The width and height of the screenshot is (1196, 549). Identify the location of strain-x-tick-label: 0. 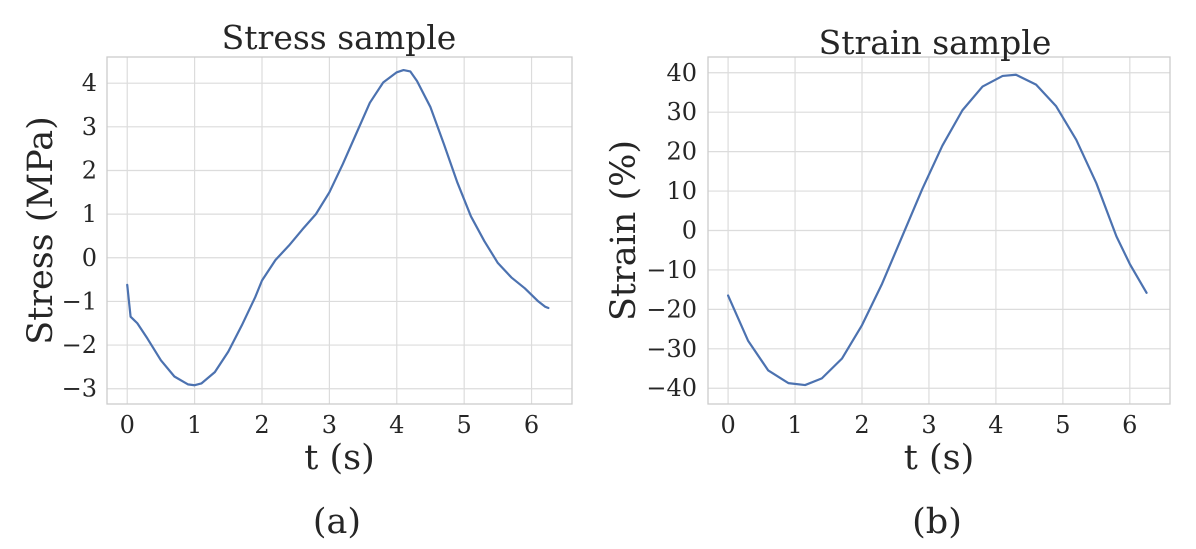
(727, 425).